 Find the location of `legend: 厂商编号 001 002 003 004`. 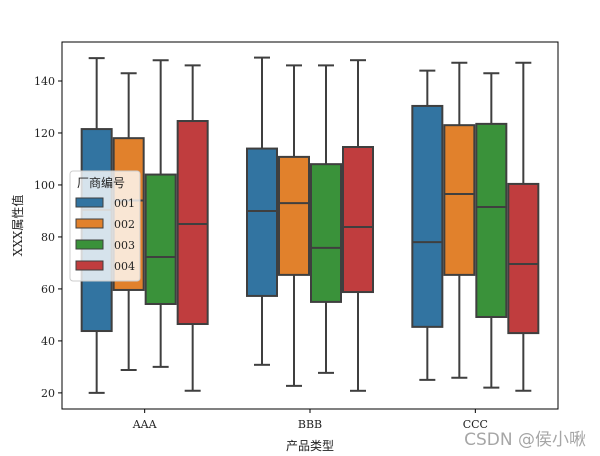

legend: 厂商编号 001 002 003 004 is located at coordinates (105, 226).